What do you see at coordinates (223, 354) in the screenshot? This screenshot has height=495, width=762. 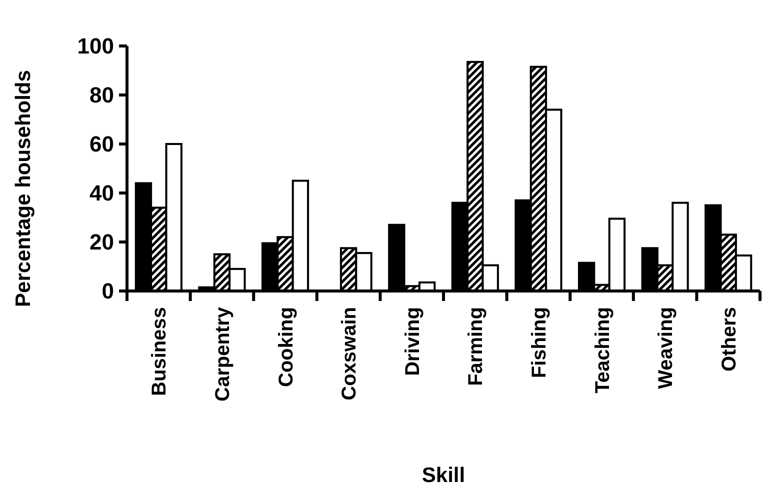 I see `x-tick-label: Carpentry` at bounding box center [223, 354].